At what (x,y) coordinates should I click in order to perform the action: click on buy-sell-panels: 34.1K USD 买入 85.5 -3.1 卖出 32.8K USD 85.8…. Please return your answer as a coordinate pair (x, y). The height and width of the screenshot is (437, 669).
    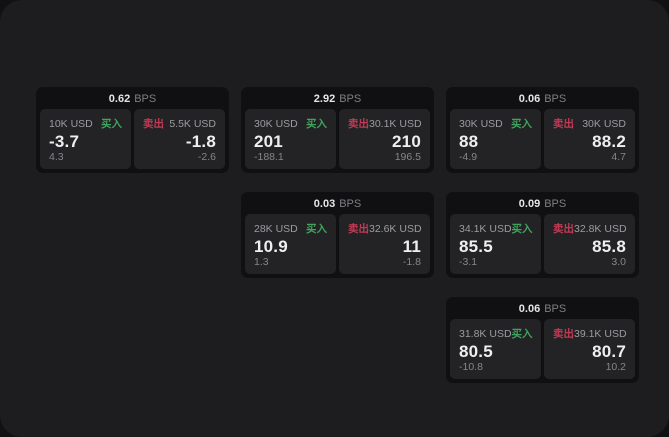
    Looking at the image, I should click on (542, 244).